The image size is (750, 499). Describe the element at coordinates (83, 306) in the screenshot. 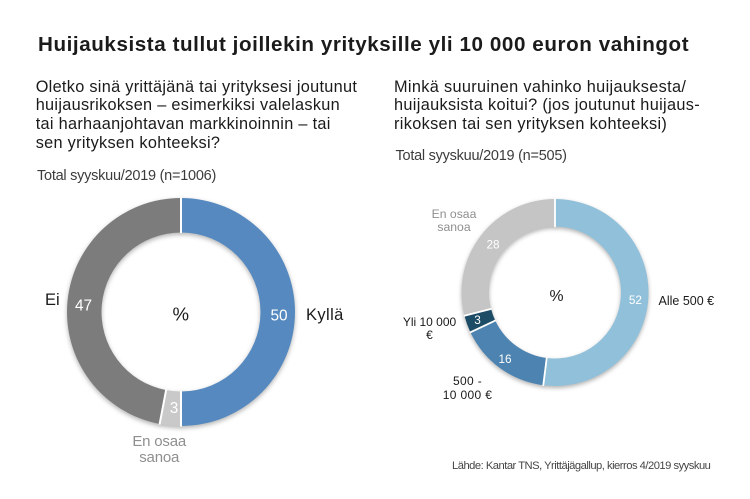

I see `svg-text: 47` at that location.